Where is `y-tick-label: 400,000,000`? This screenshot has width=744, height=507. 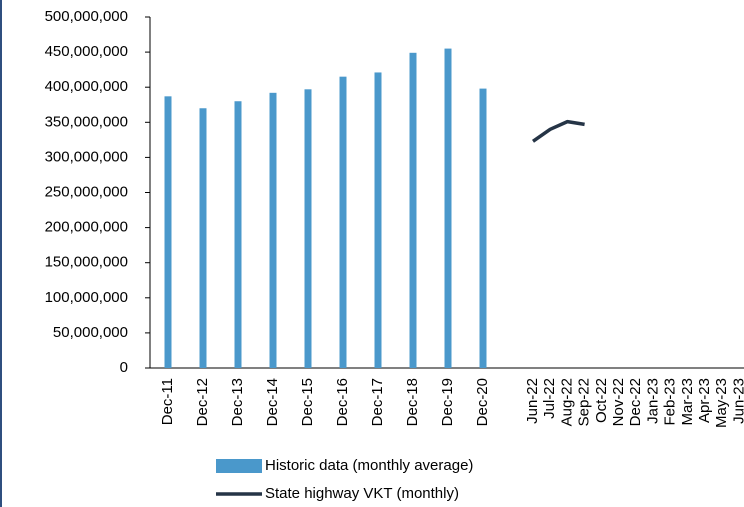
y-tick-label: 400,000,000 is located at coordinates (86, 86).